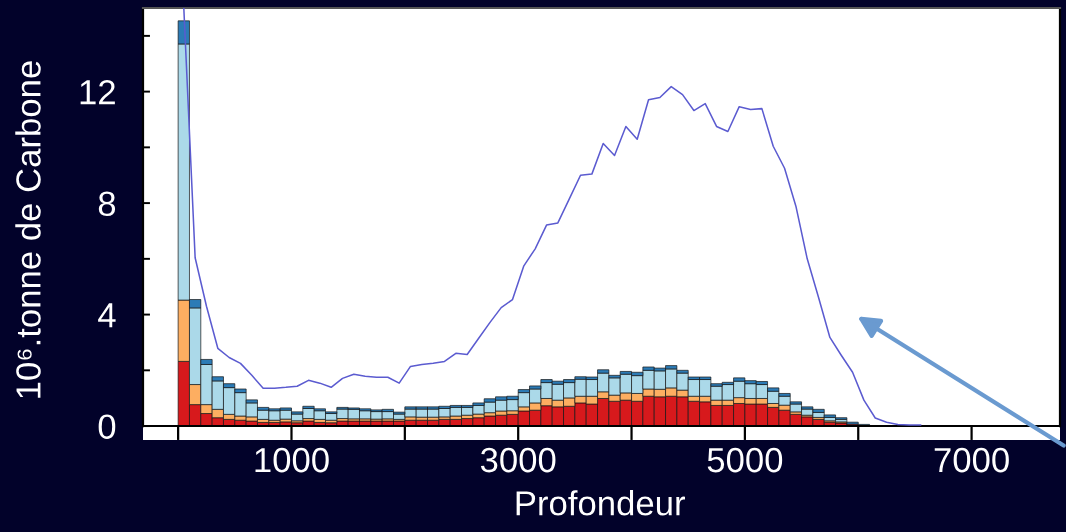 This screenshot has width=1066, height=532. Describe the element at coordinates (745, 460) in the screenshot. I see `x-tick-label: 5000` at that location.